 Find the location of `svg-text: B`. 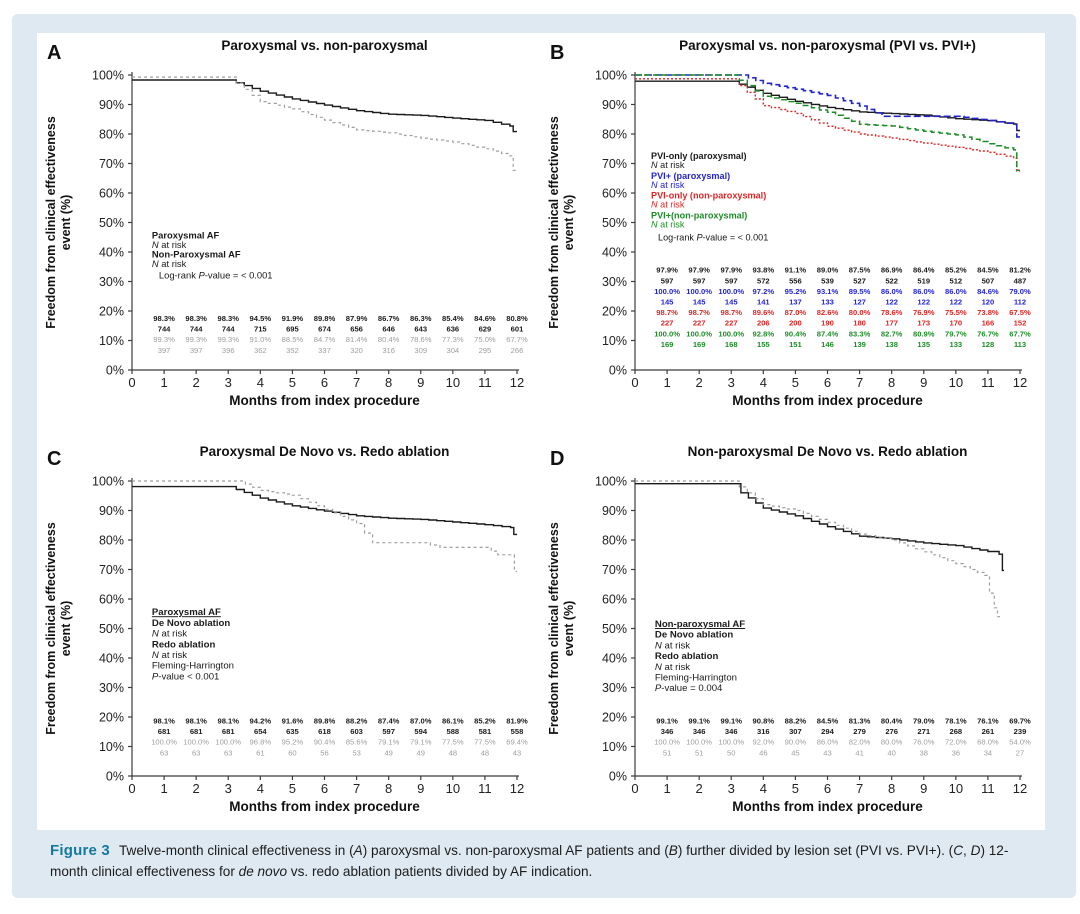

svg-text: B is located at coordinates (557, 53).